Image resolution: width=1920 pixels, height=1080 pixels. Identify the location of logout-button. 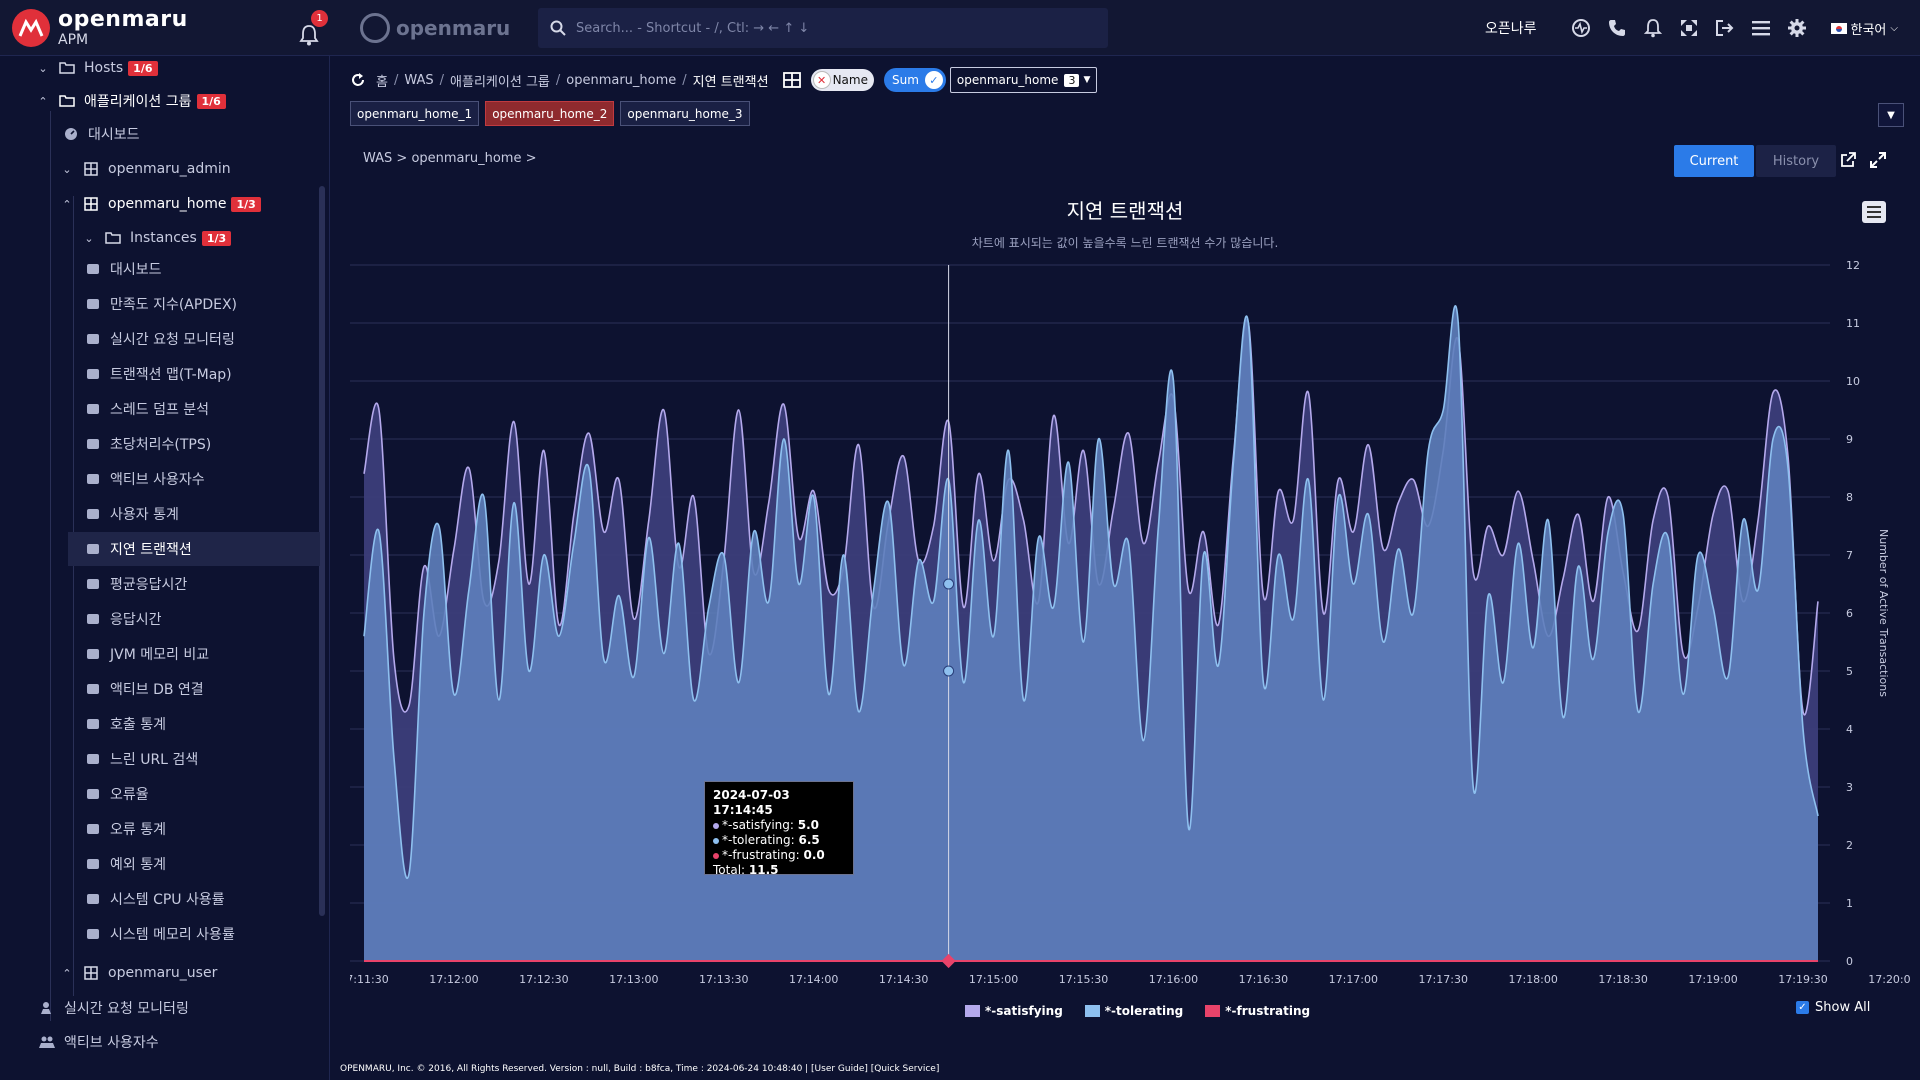
(1725, 28).